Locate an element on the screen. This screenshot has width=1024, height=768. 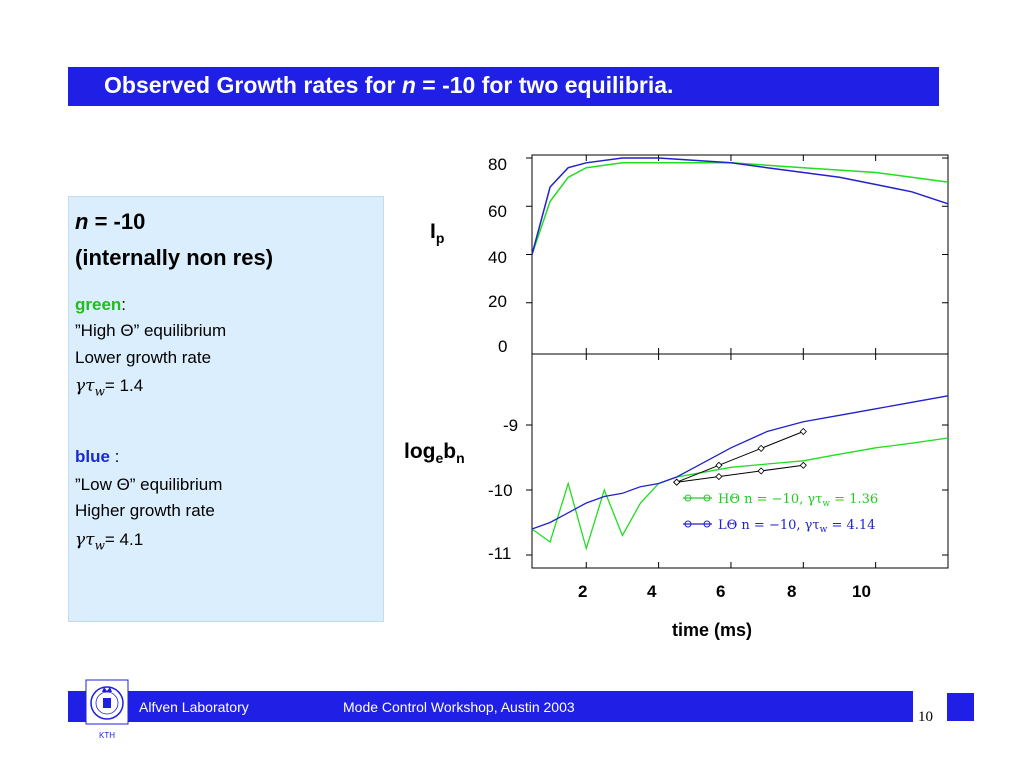
green-label-line: green: is located at coordinates (101, 304).